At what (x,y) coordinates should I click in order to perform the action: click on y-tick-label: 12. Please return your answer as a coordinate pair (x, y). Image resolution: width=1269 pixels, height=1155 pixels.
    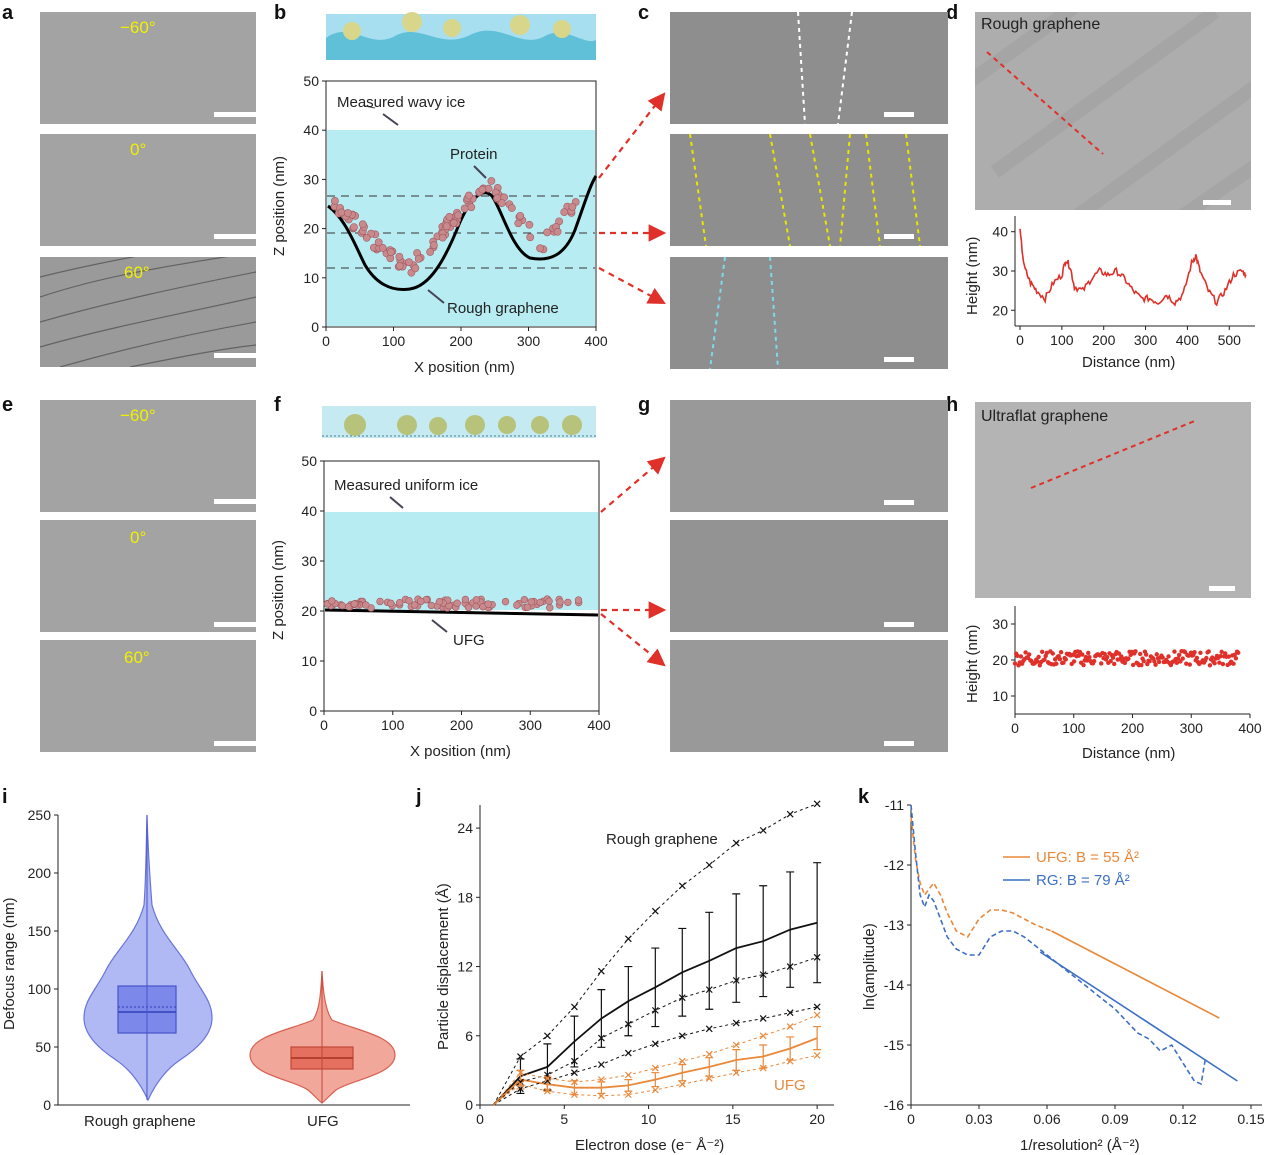
    Looking at the image, I should click on (465, 967).